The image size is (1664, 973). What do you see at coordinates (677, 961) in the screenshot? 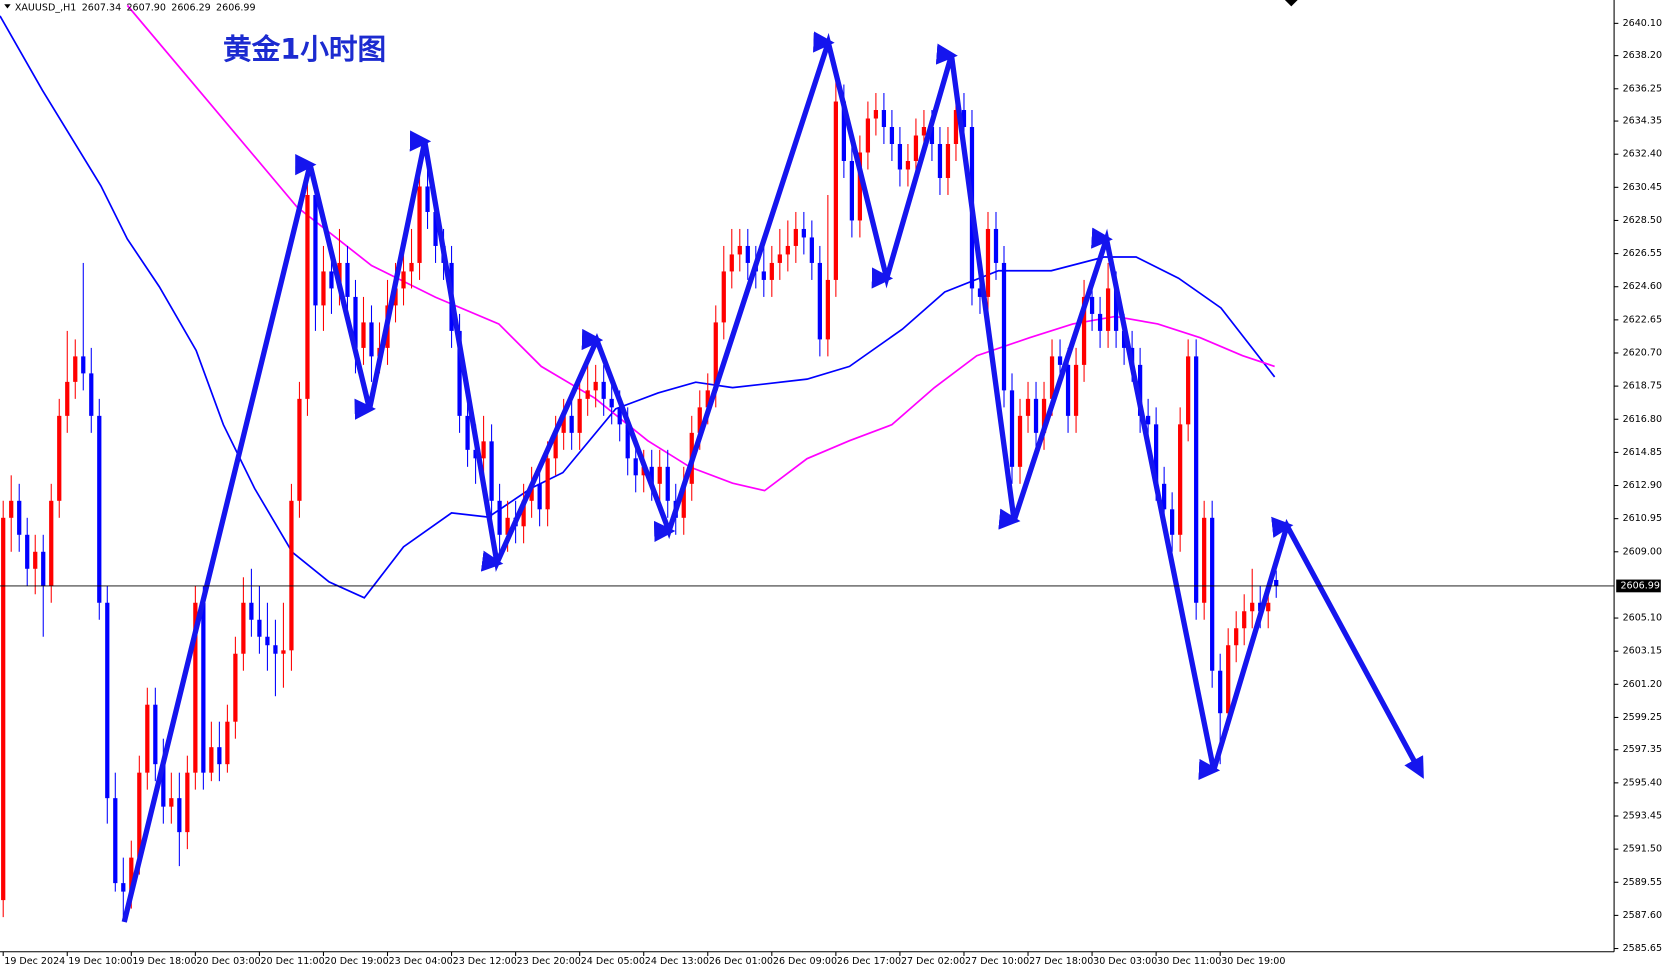
I see `x-tick-label: 24 Dec 13:00` at bounding box center [677, 961].